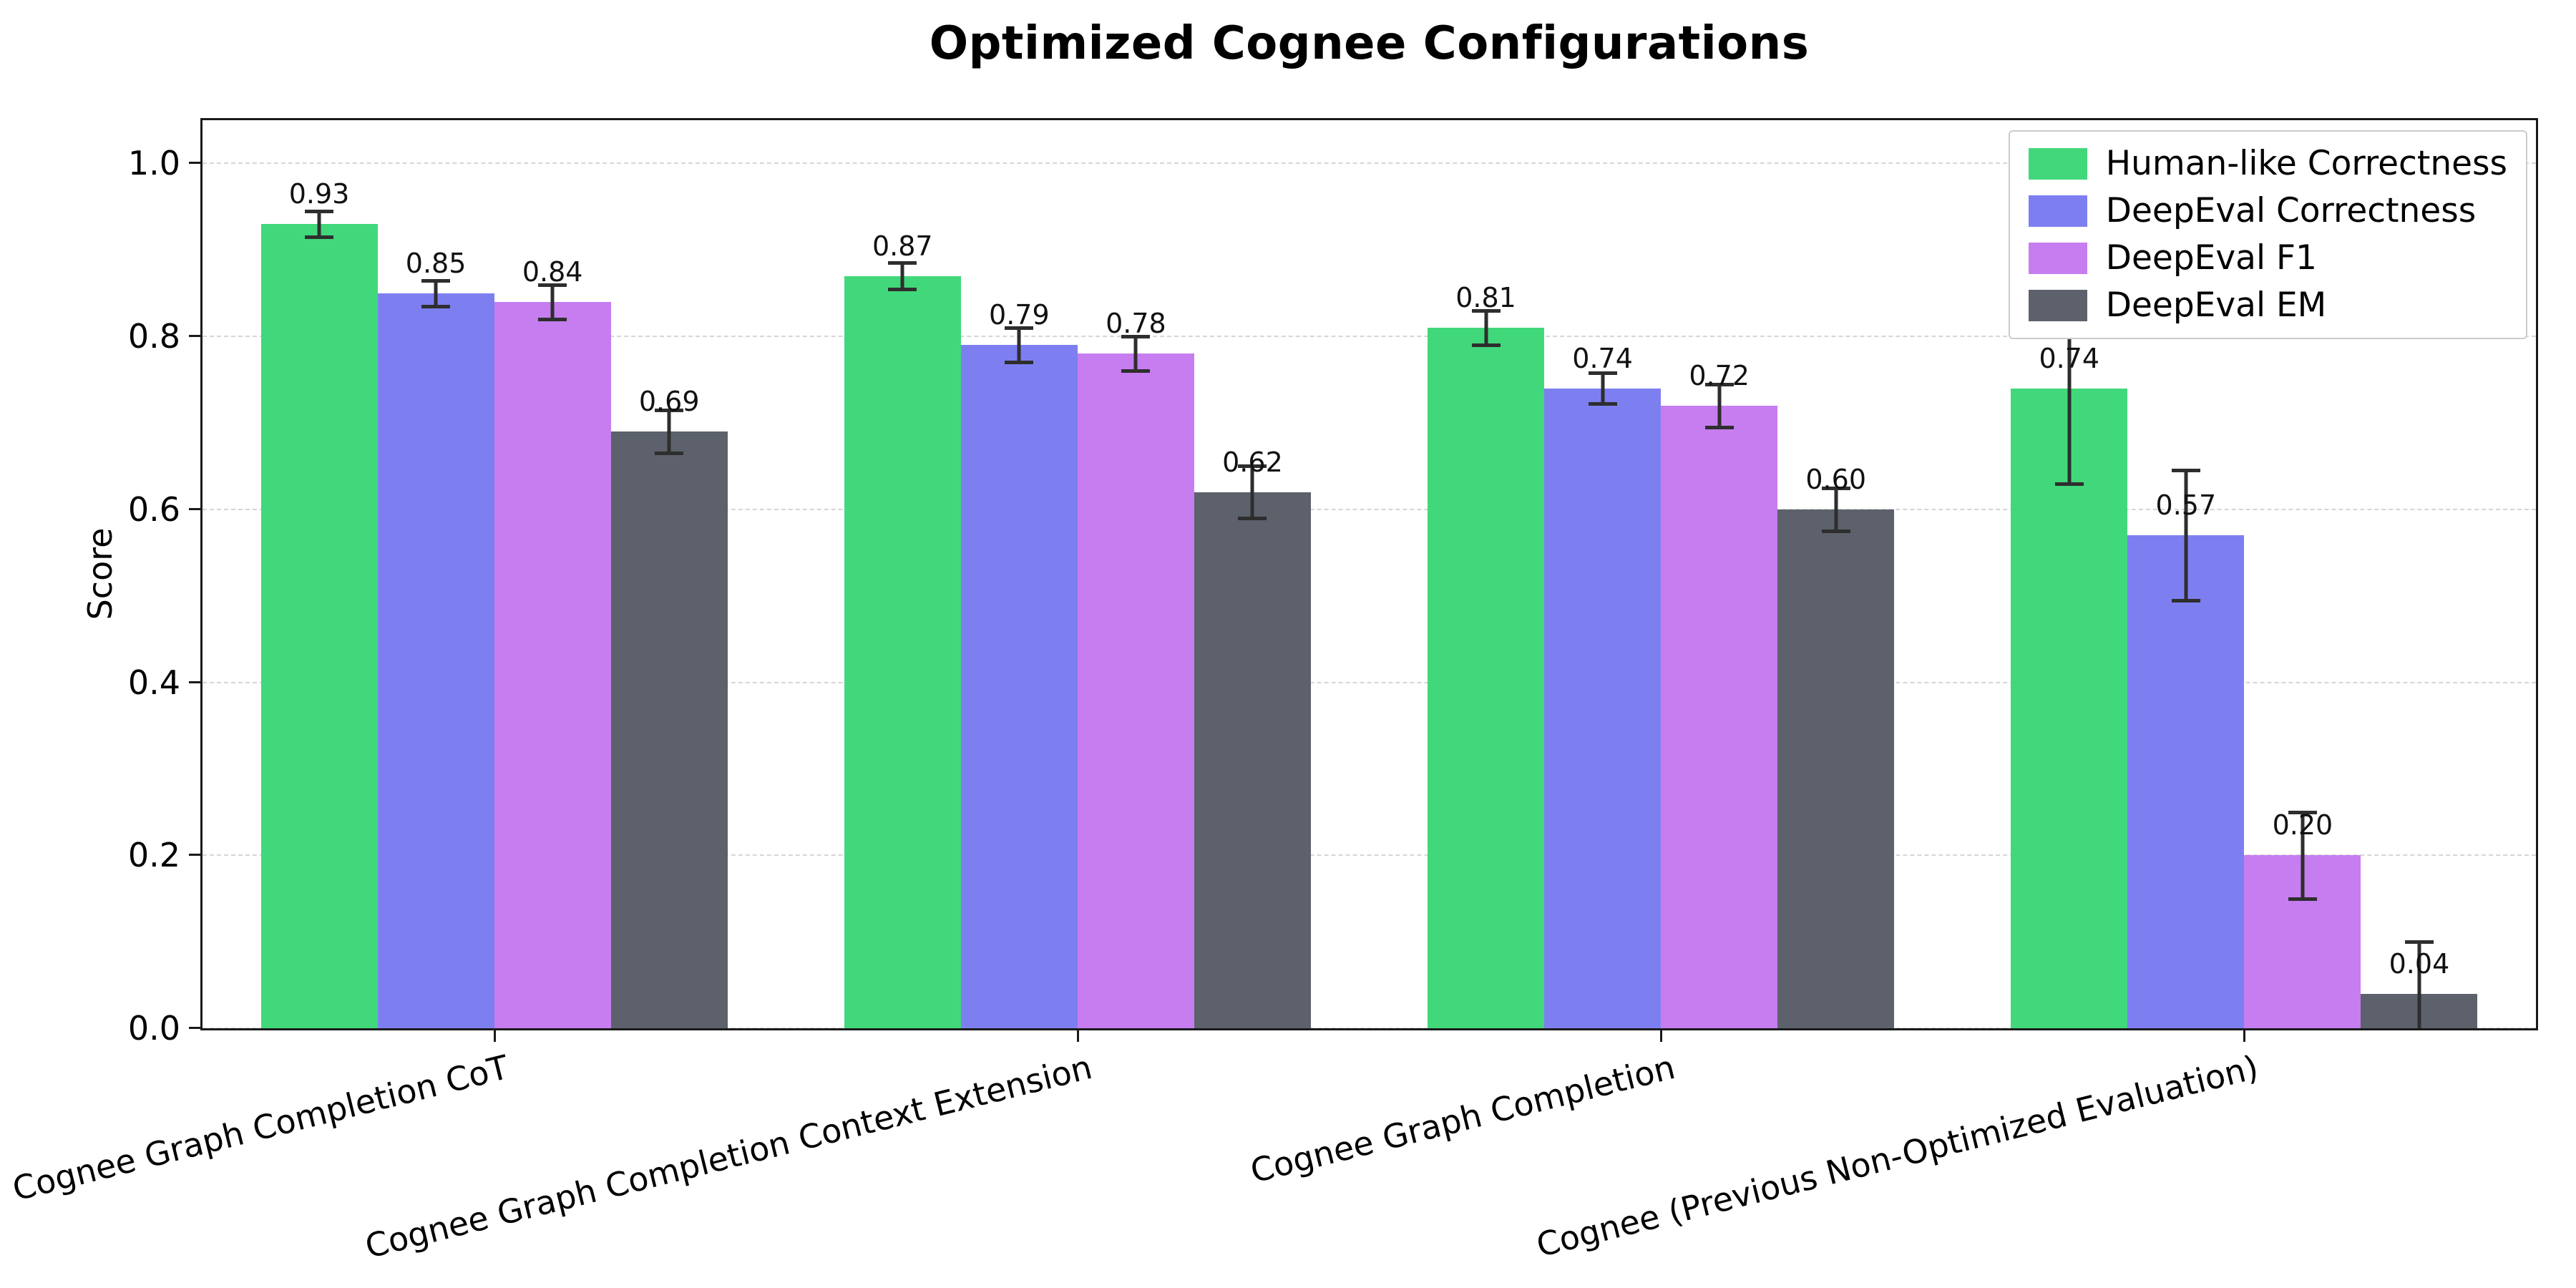 The height and width of the screenshot is (1288, 2576). I want to click on bar-value-label: 0.93, so click(319, 194).